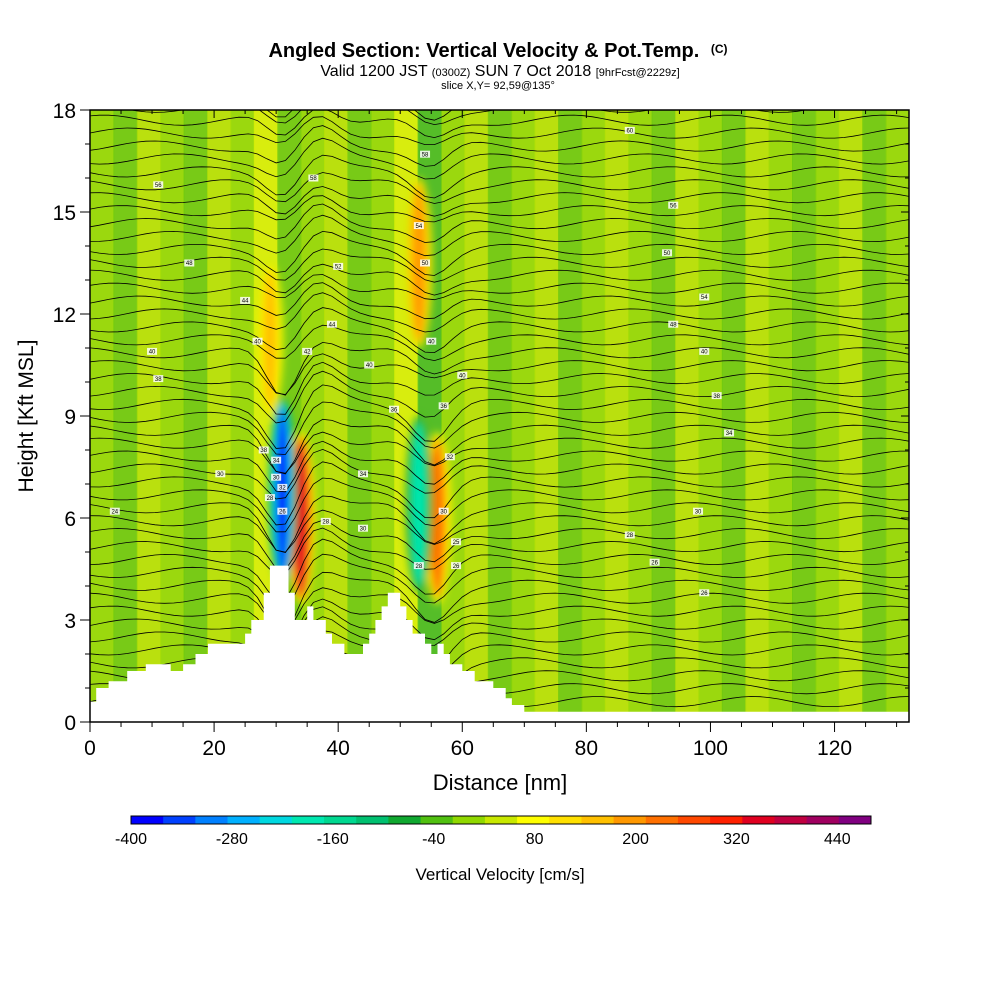 Image resolution: width=1000 pixels, height=1000 pixels. Describe the element at coordinates (131, 839) in the screenshot. I see `colorbar-tick-label: -400` at that location.